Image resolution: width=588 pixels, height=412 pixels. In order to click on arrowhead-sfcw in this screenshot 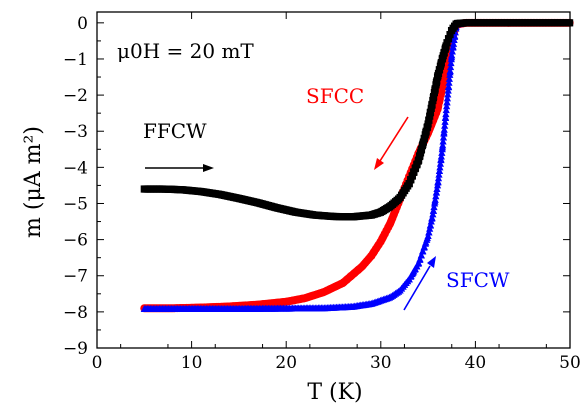, I will do `click(431, 262)`.